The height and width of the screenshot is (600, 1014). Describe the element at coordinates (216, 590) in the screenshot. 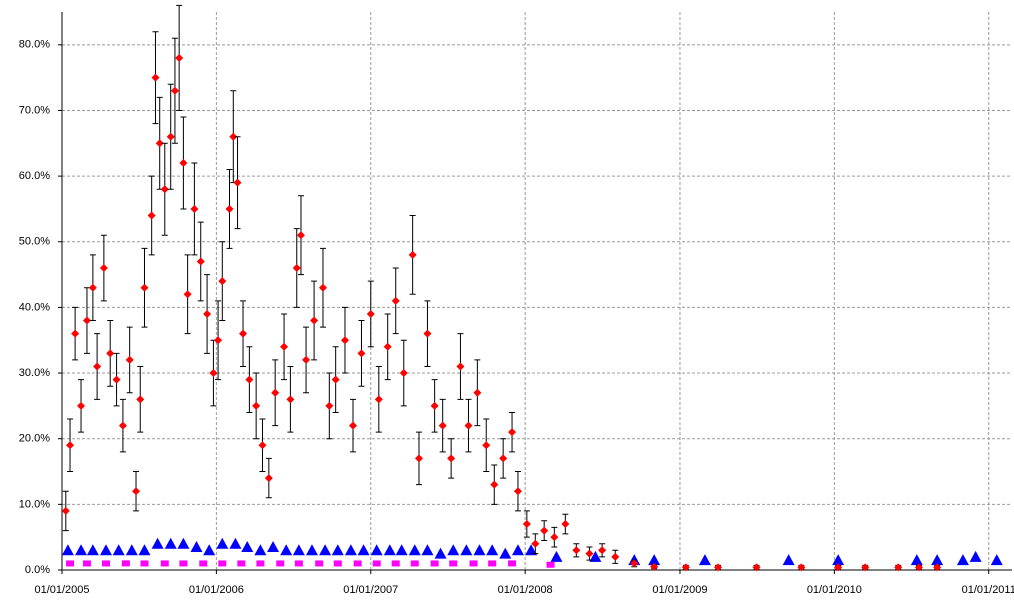

I see `x-tick-label: 01/01/2006` at that location.